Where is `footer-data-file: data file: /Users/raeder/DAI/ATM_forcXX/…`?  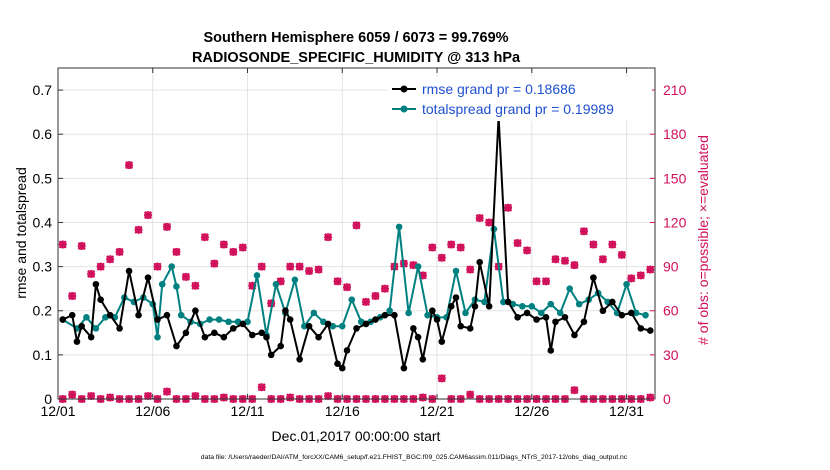 footer-data-file: data file: /Users/raeder/DAI/ATM_forcXX/… is located at coordinates (414, 457).